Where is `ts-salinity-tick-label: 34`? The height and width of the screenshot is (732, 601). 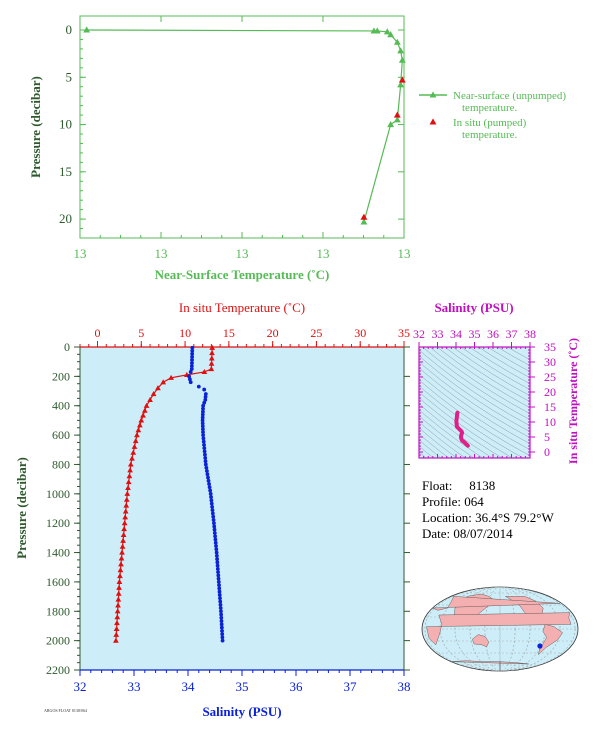 ts-salinity-tick-label: 34 is located at coordinates (456, 334).